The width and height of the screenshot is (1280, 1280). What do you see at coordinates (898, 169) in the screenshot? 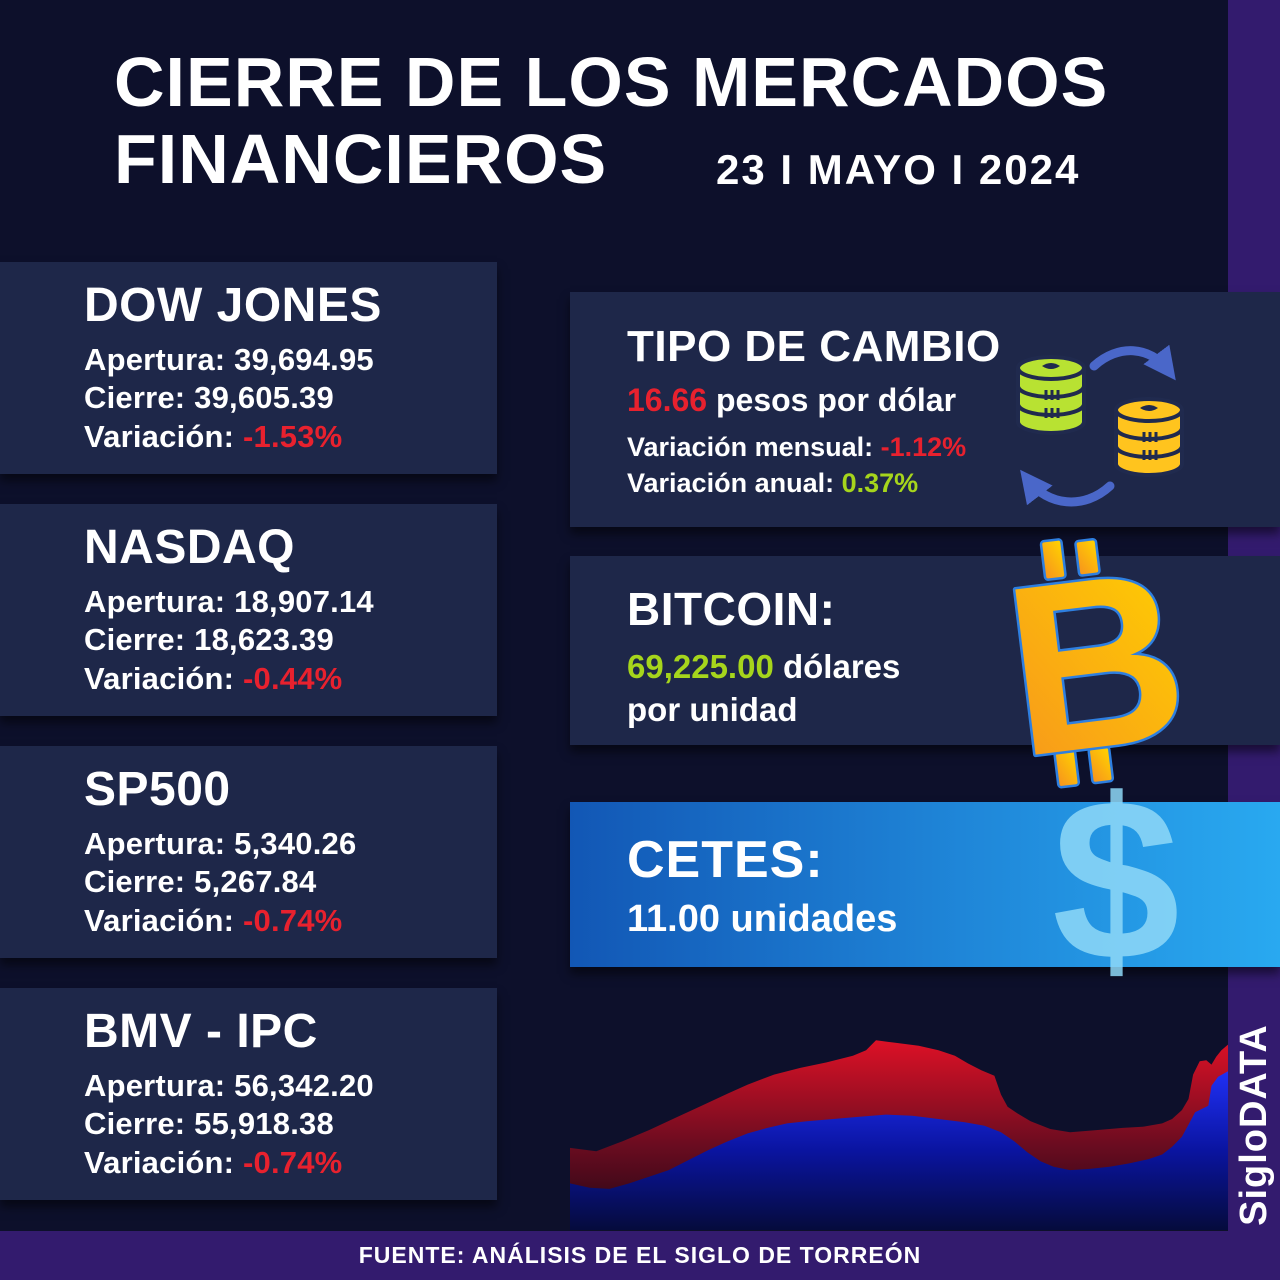
I see `date-label: 23 I MAYO I 2024` at bounding box center [898, 169].